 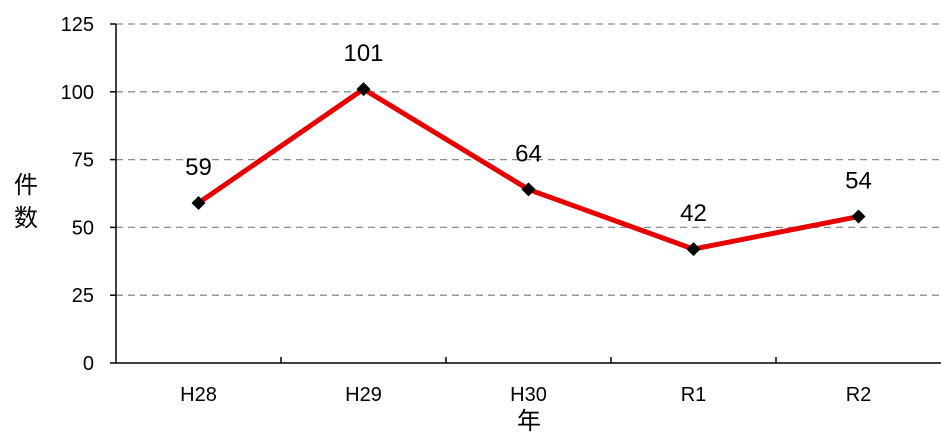 I want to click on y-tick-label: 0, so click(x=88, y=364).